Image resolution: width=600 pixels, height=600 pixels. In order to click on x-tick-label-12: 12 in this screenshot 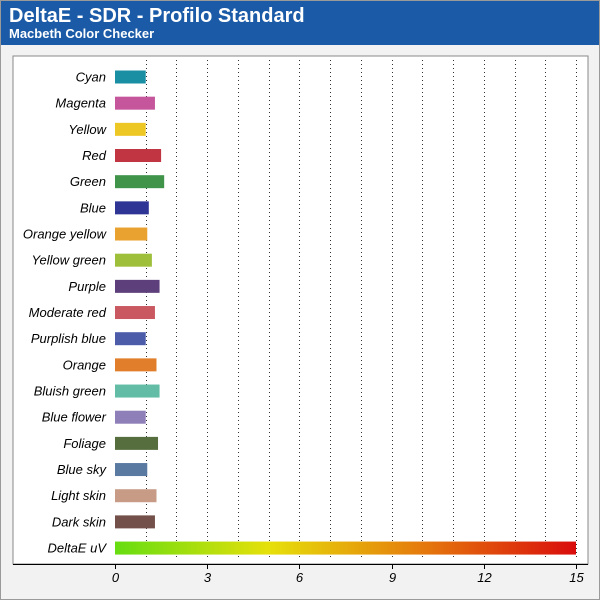, I will do `click(484, 577)`.